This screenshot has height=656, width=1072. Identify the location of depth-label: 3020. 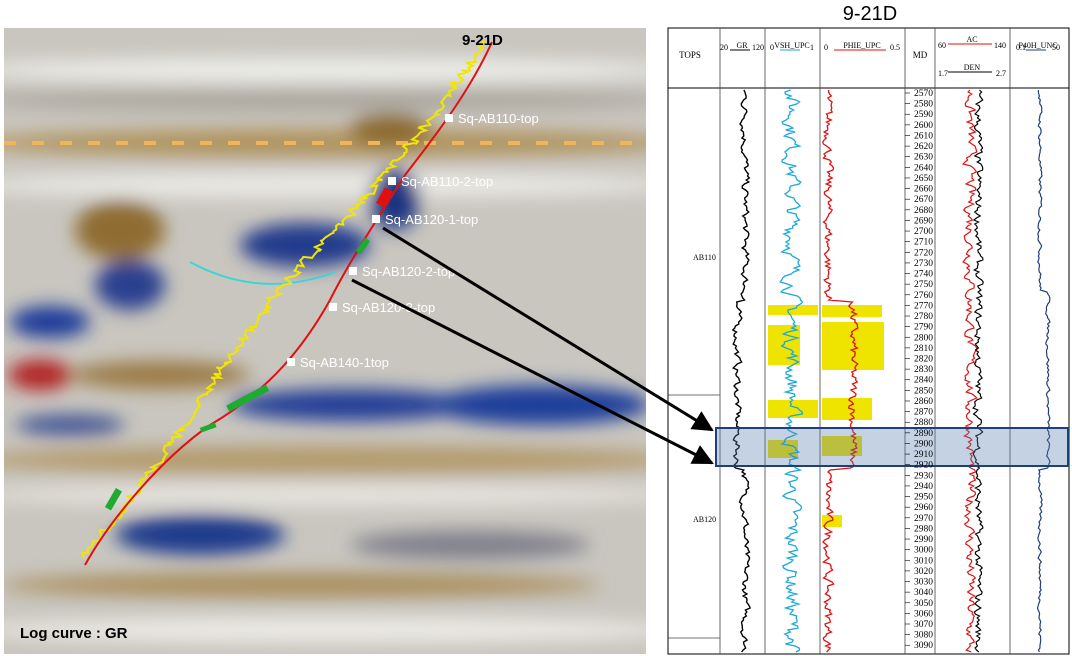
(923, 572).